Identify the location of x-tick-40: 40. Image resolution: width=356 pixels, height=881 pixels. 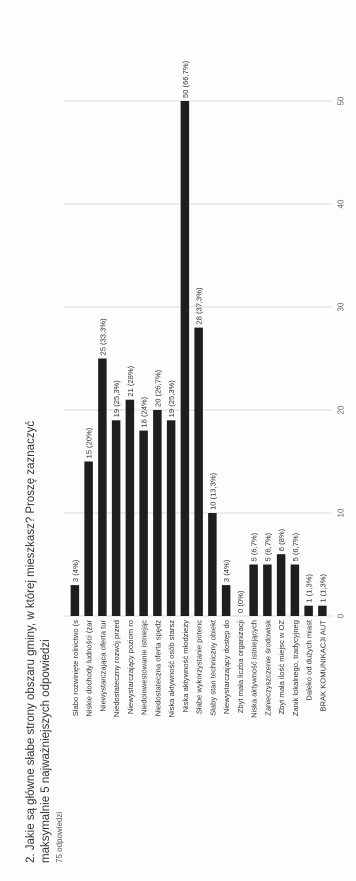
(340, 203).